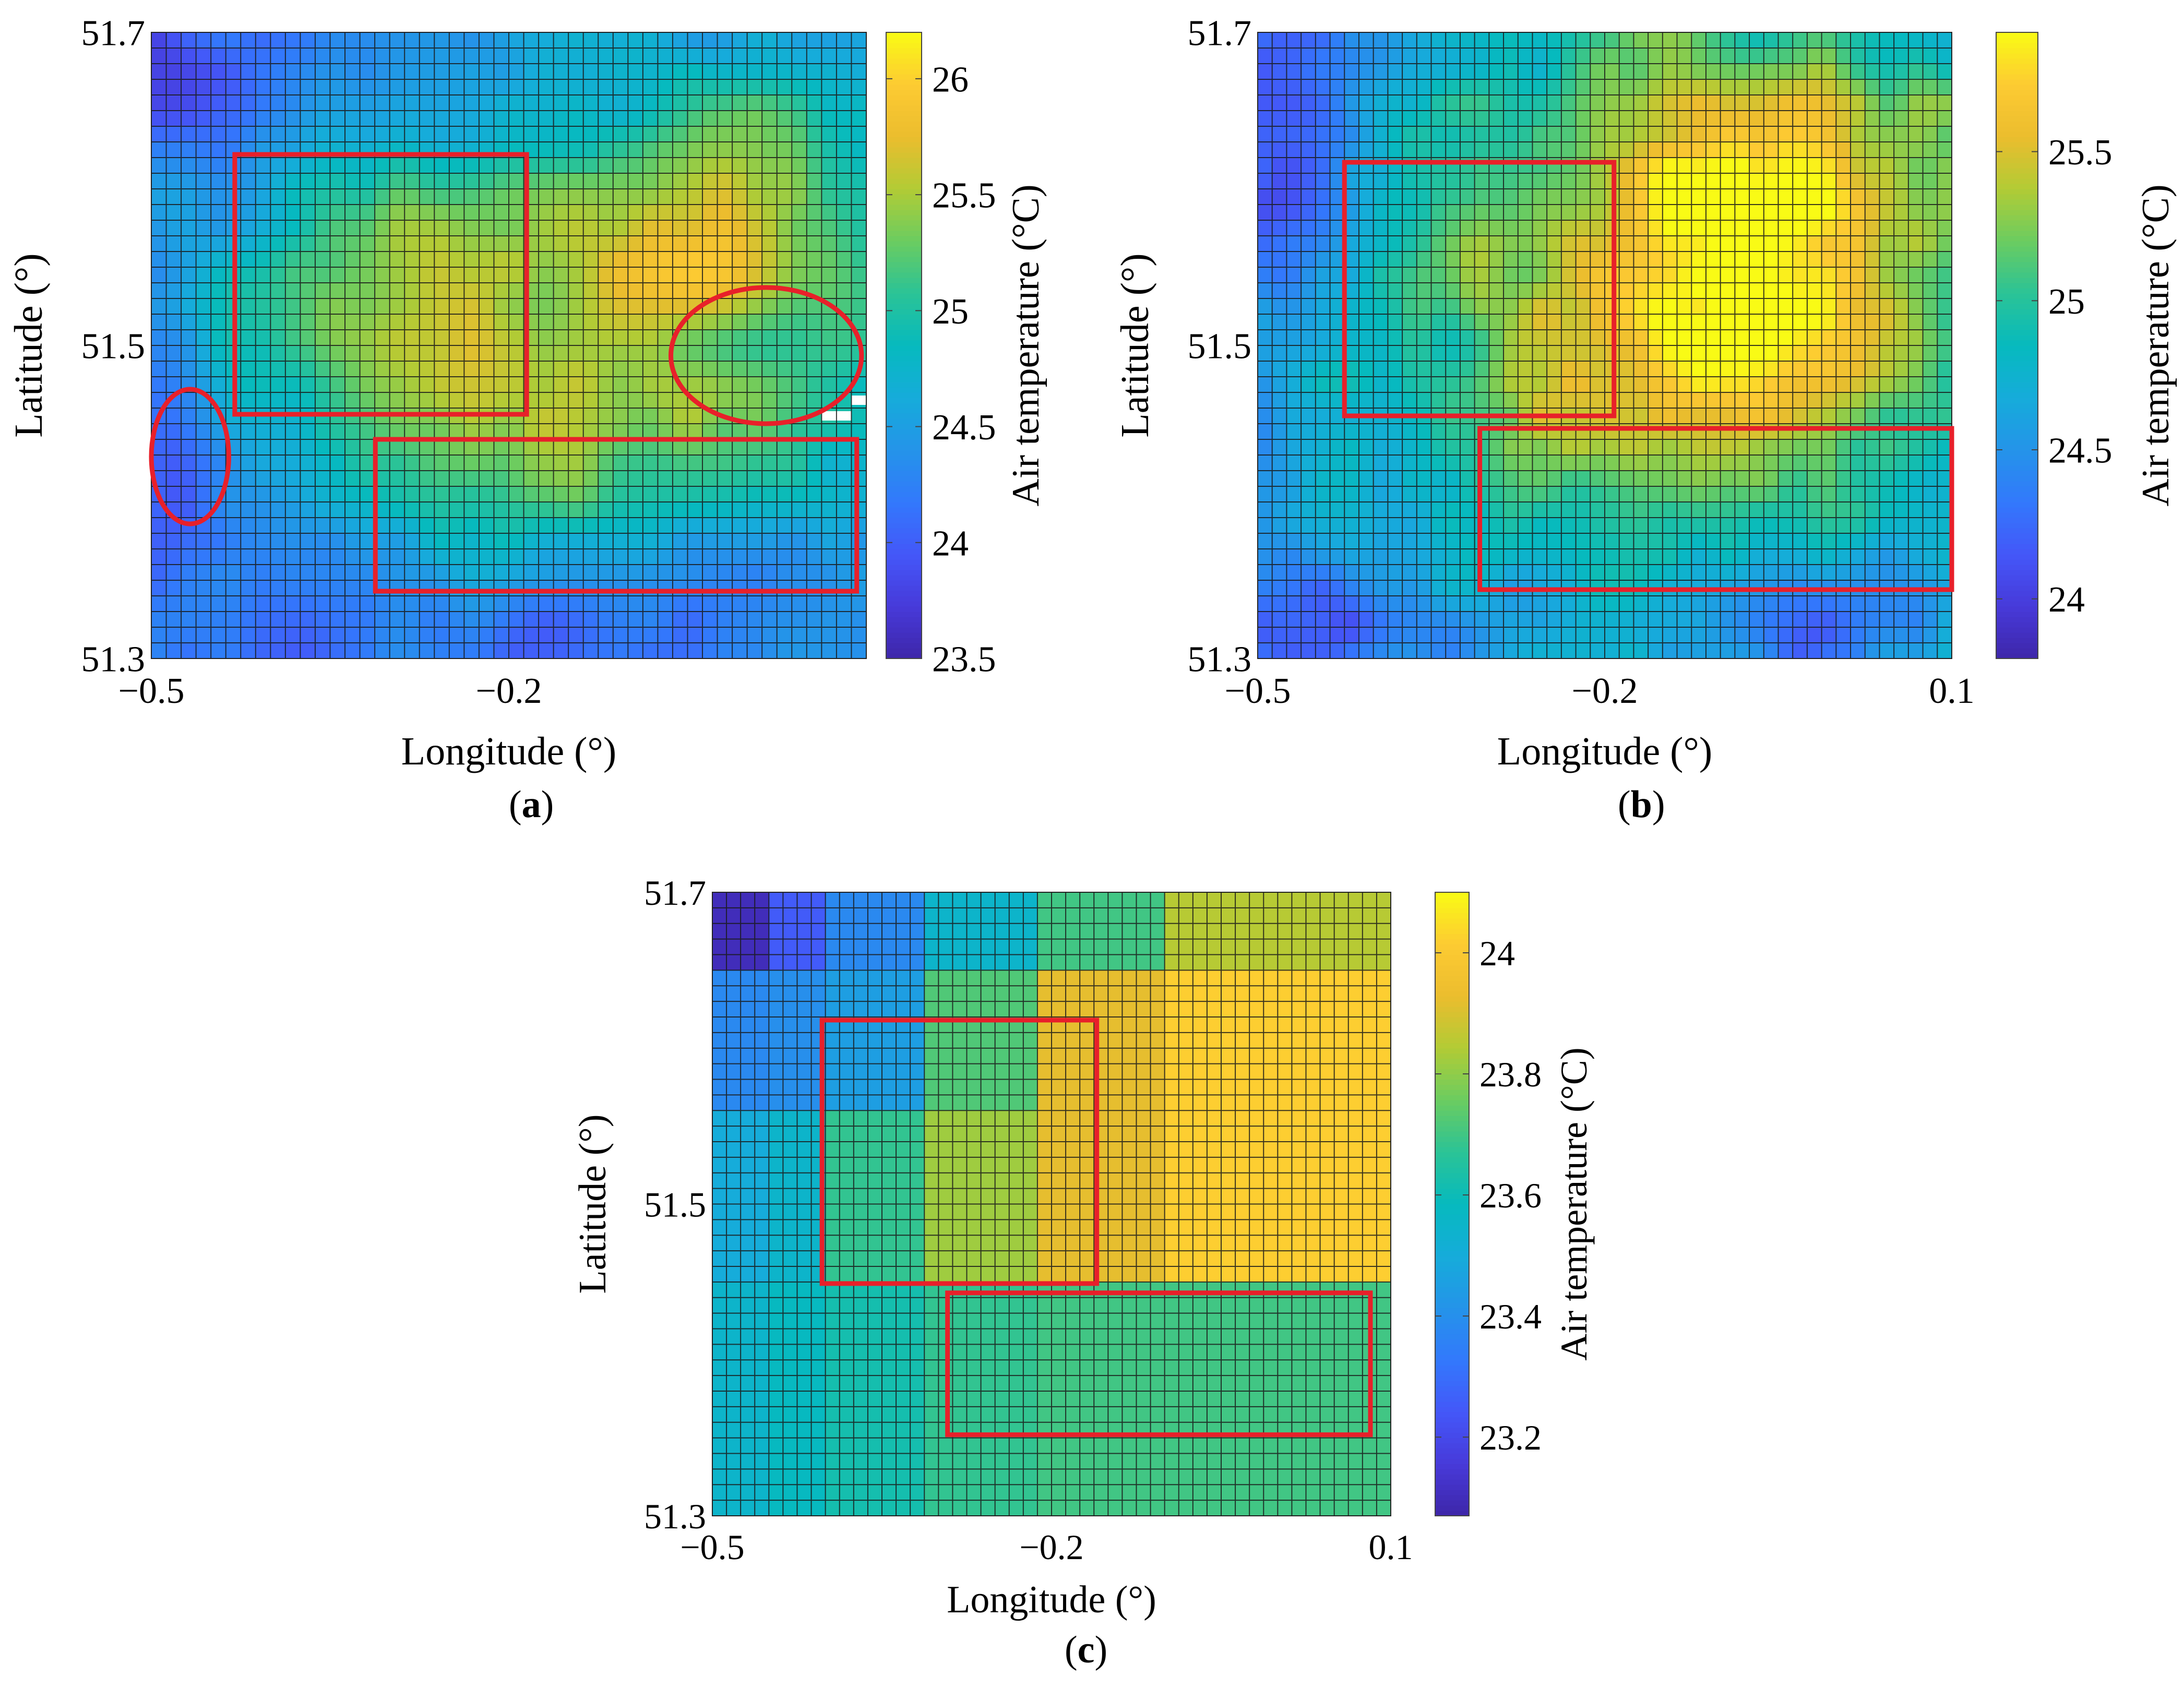 Image resolution: width=2184 pixels, height=1688 pixels. What do you see at coordinates (2080, 153) in the screenshot?
I see `colorbar-tick-label: 25.5` at bounding box center [2080, 153].